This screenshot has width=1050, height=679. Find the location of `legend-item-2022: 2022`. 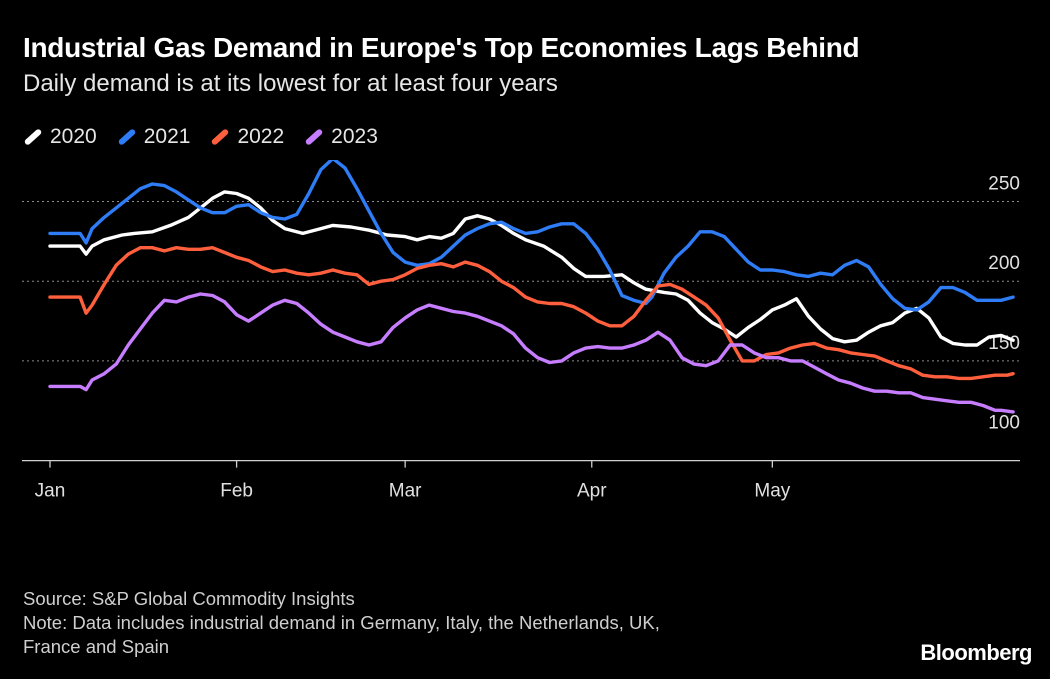

legend-item-2022: 2022 is located at coordinates (247, 137).